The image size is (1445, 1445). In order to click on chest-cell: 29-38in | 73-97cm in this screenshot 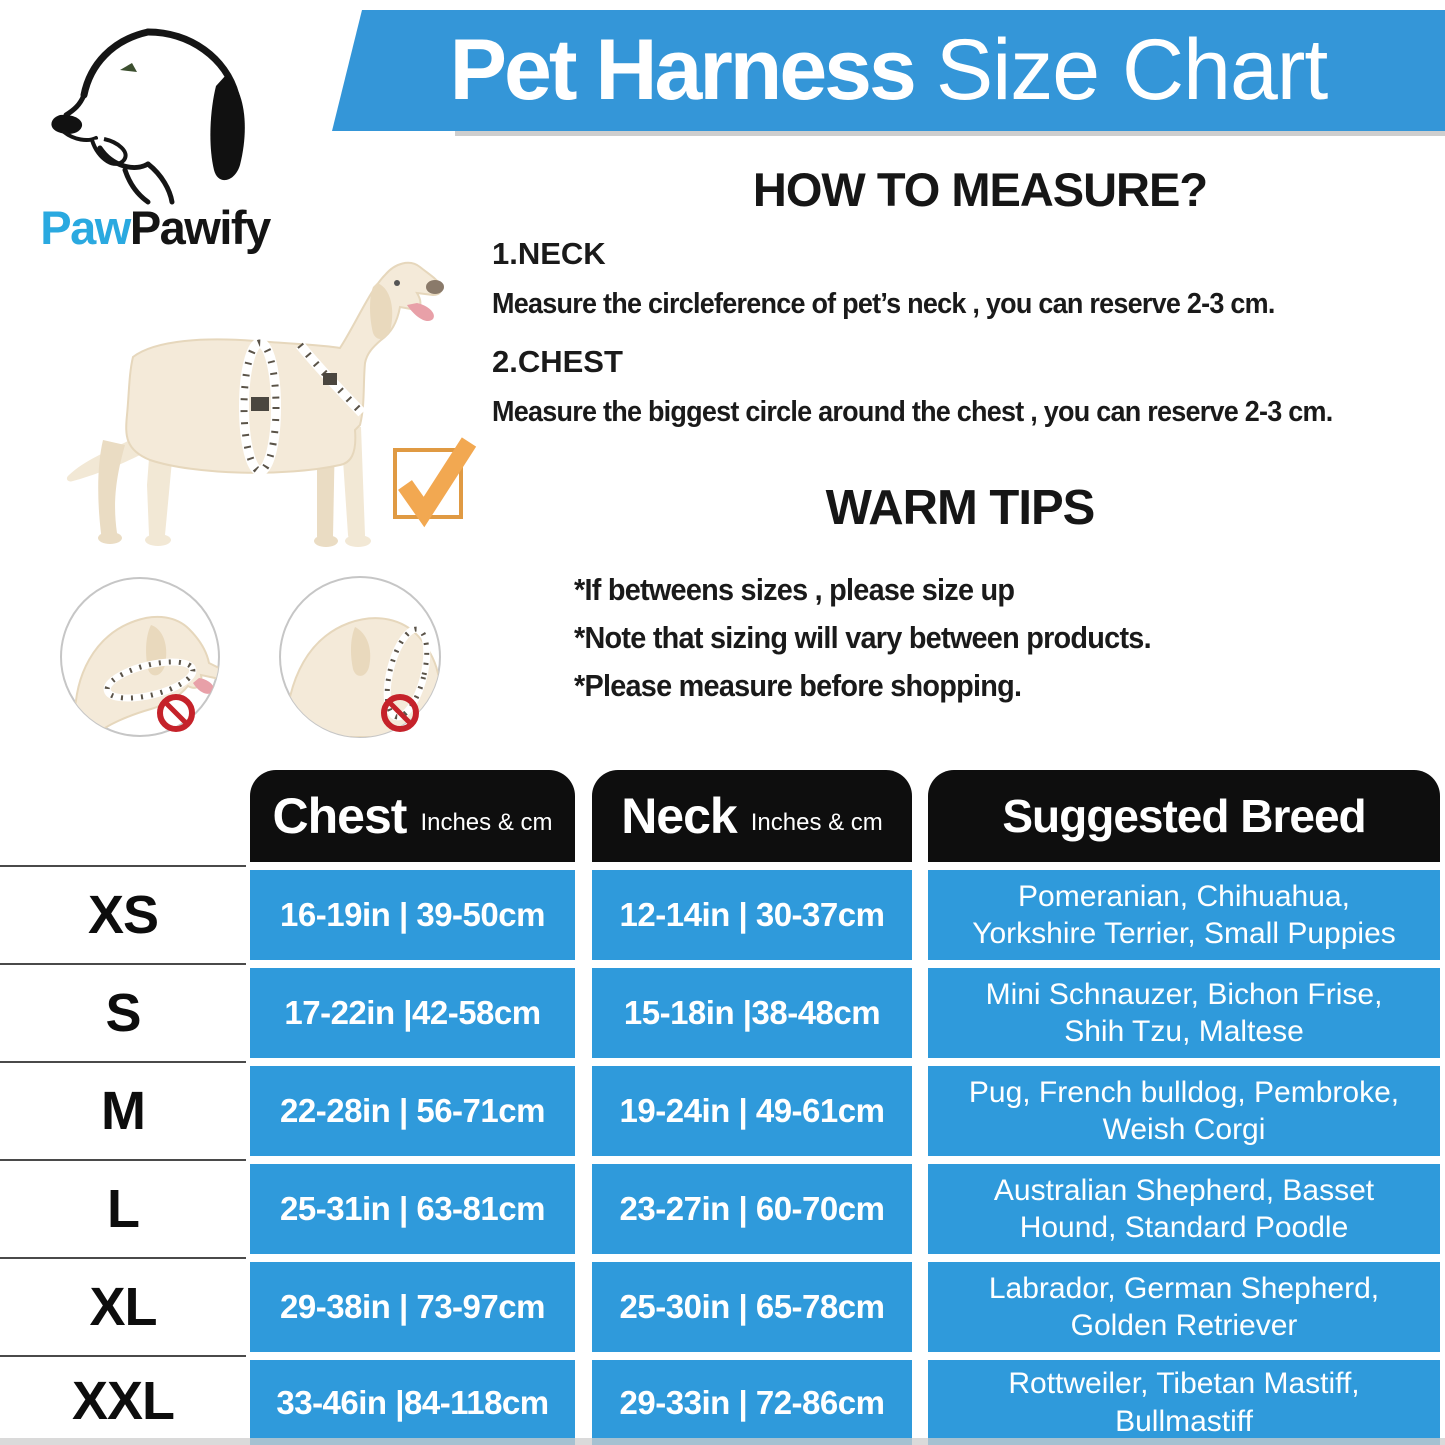, I will do `click(412, 1307)`.